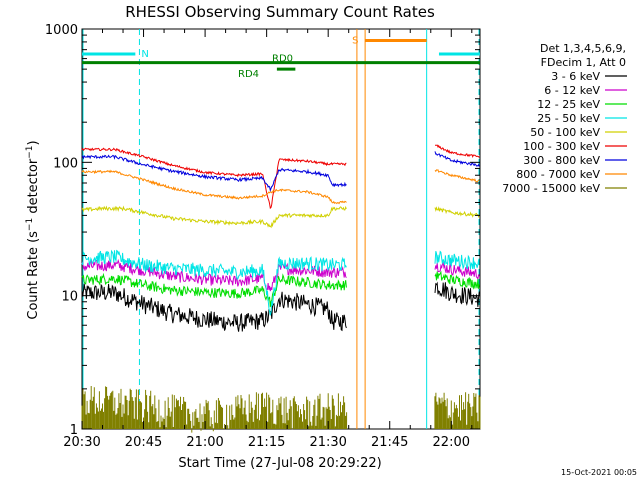 Image resolution: width=640 pixels, height=480 pixels. I want to click on y-tick-label-2: 100, so click(65, 163).